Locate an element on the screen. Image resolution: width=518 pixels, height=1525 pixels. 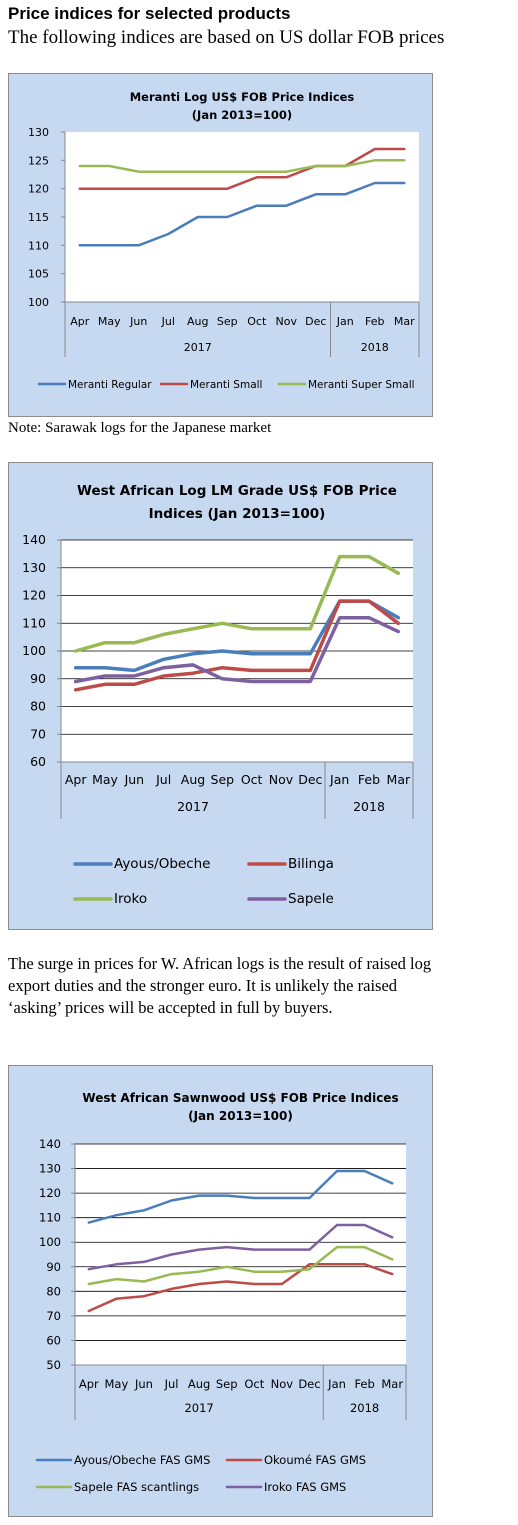
legend-label: Iroko is located at coordinates (130, 899).